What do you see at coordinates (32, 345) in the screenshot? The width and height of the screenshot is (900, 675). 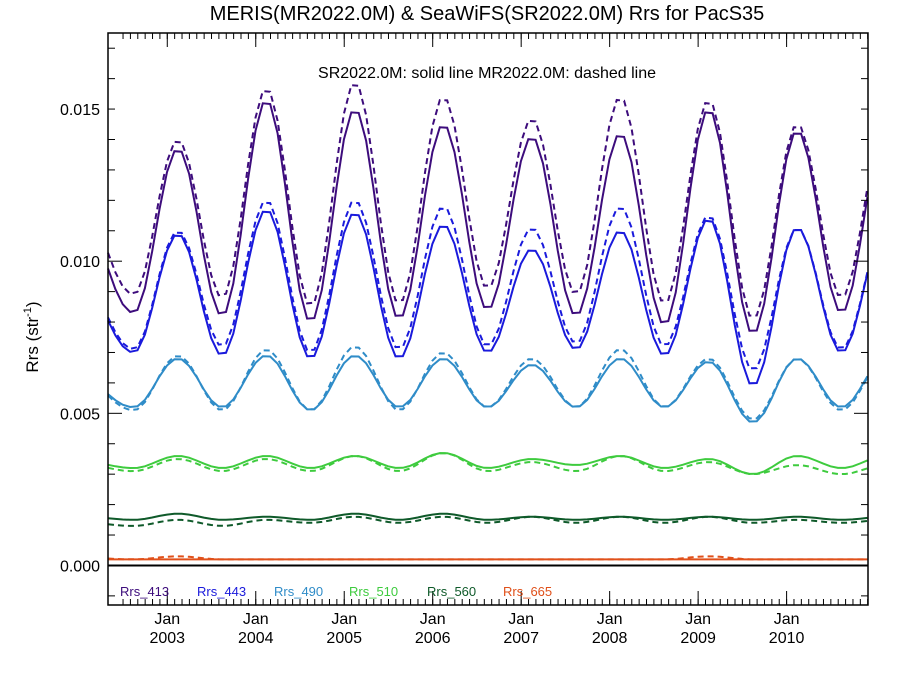 I see `y-axis-label-main: Rrs (str` at bounding box center [32, 345].